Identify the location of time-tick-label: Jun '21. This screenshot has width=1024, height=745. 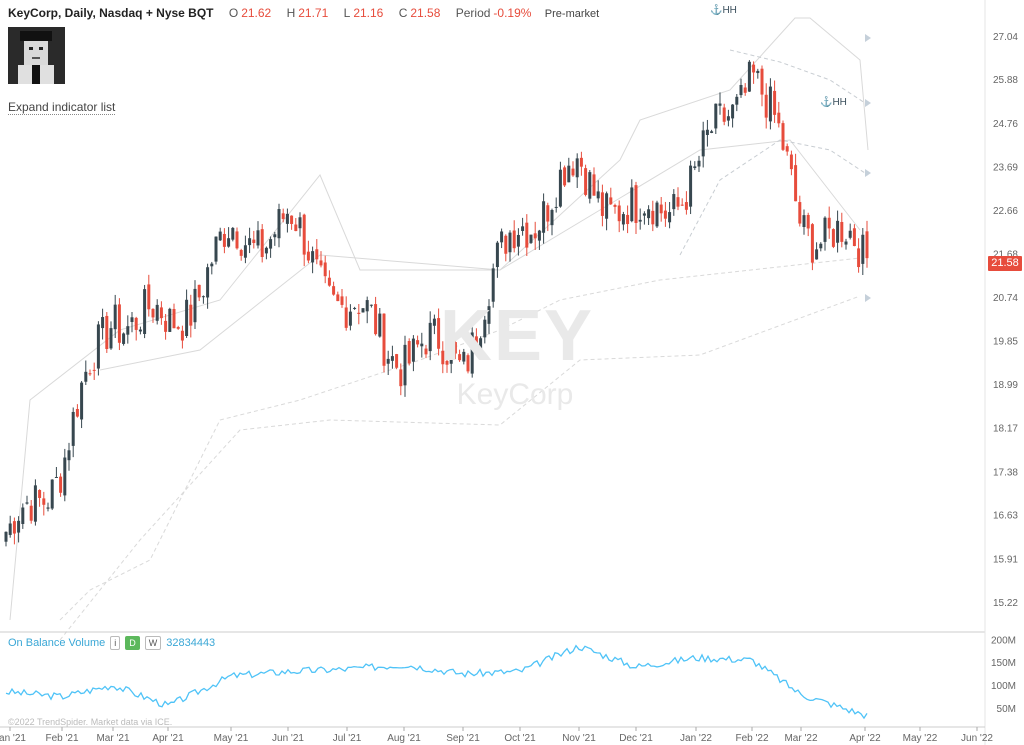
(288, 738).